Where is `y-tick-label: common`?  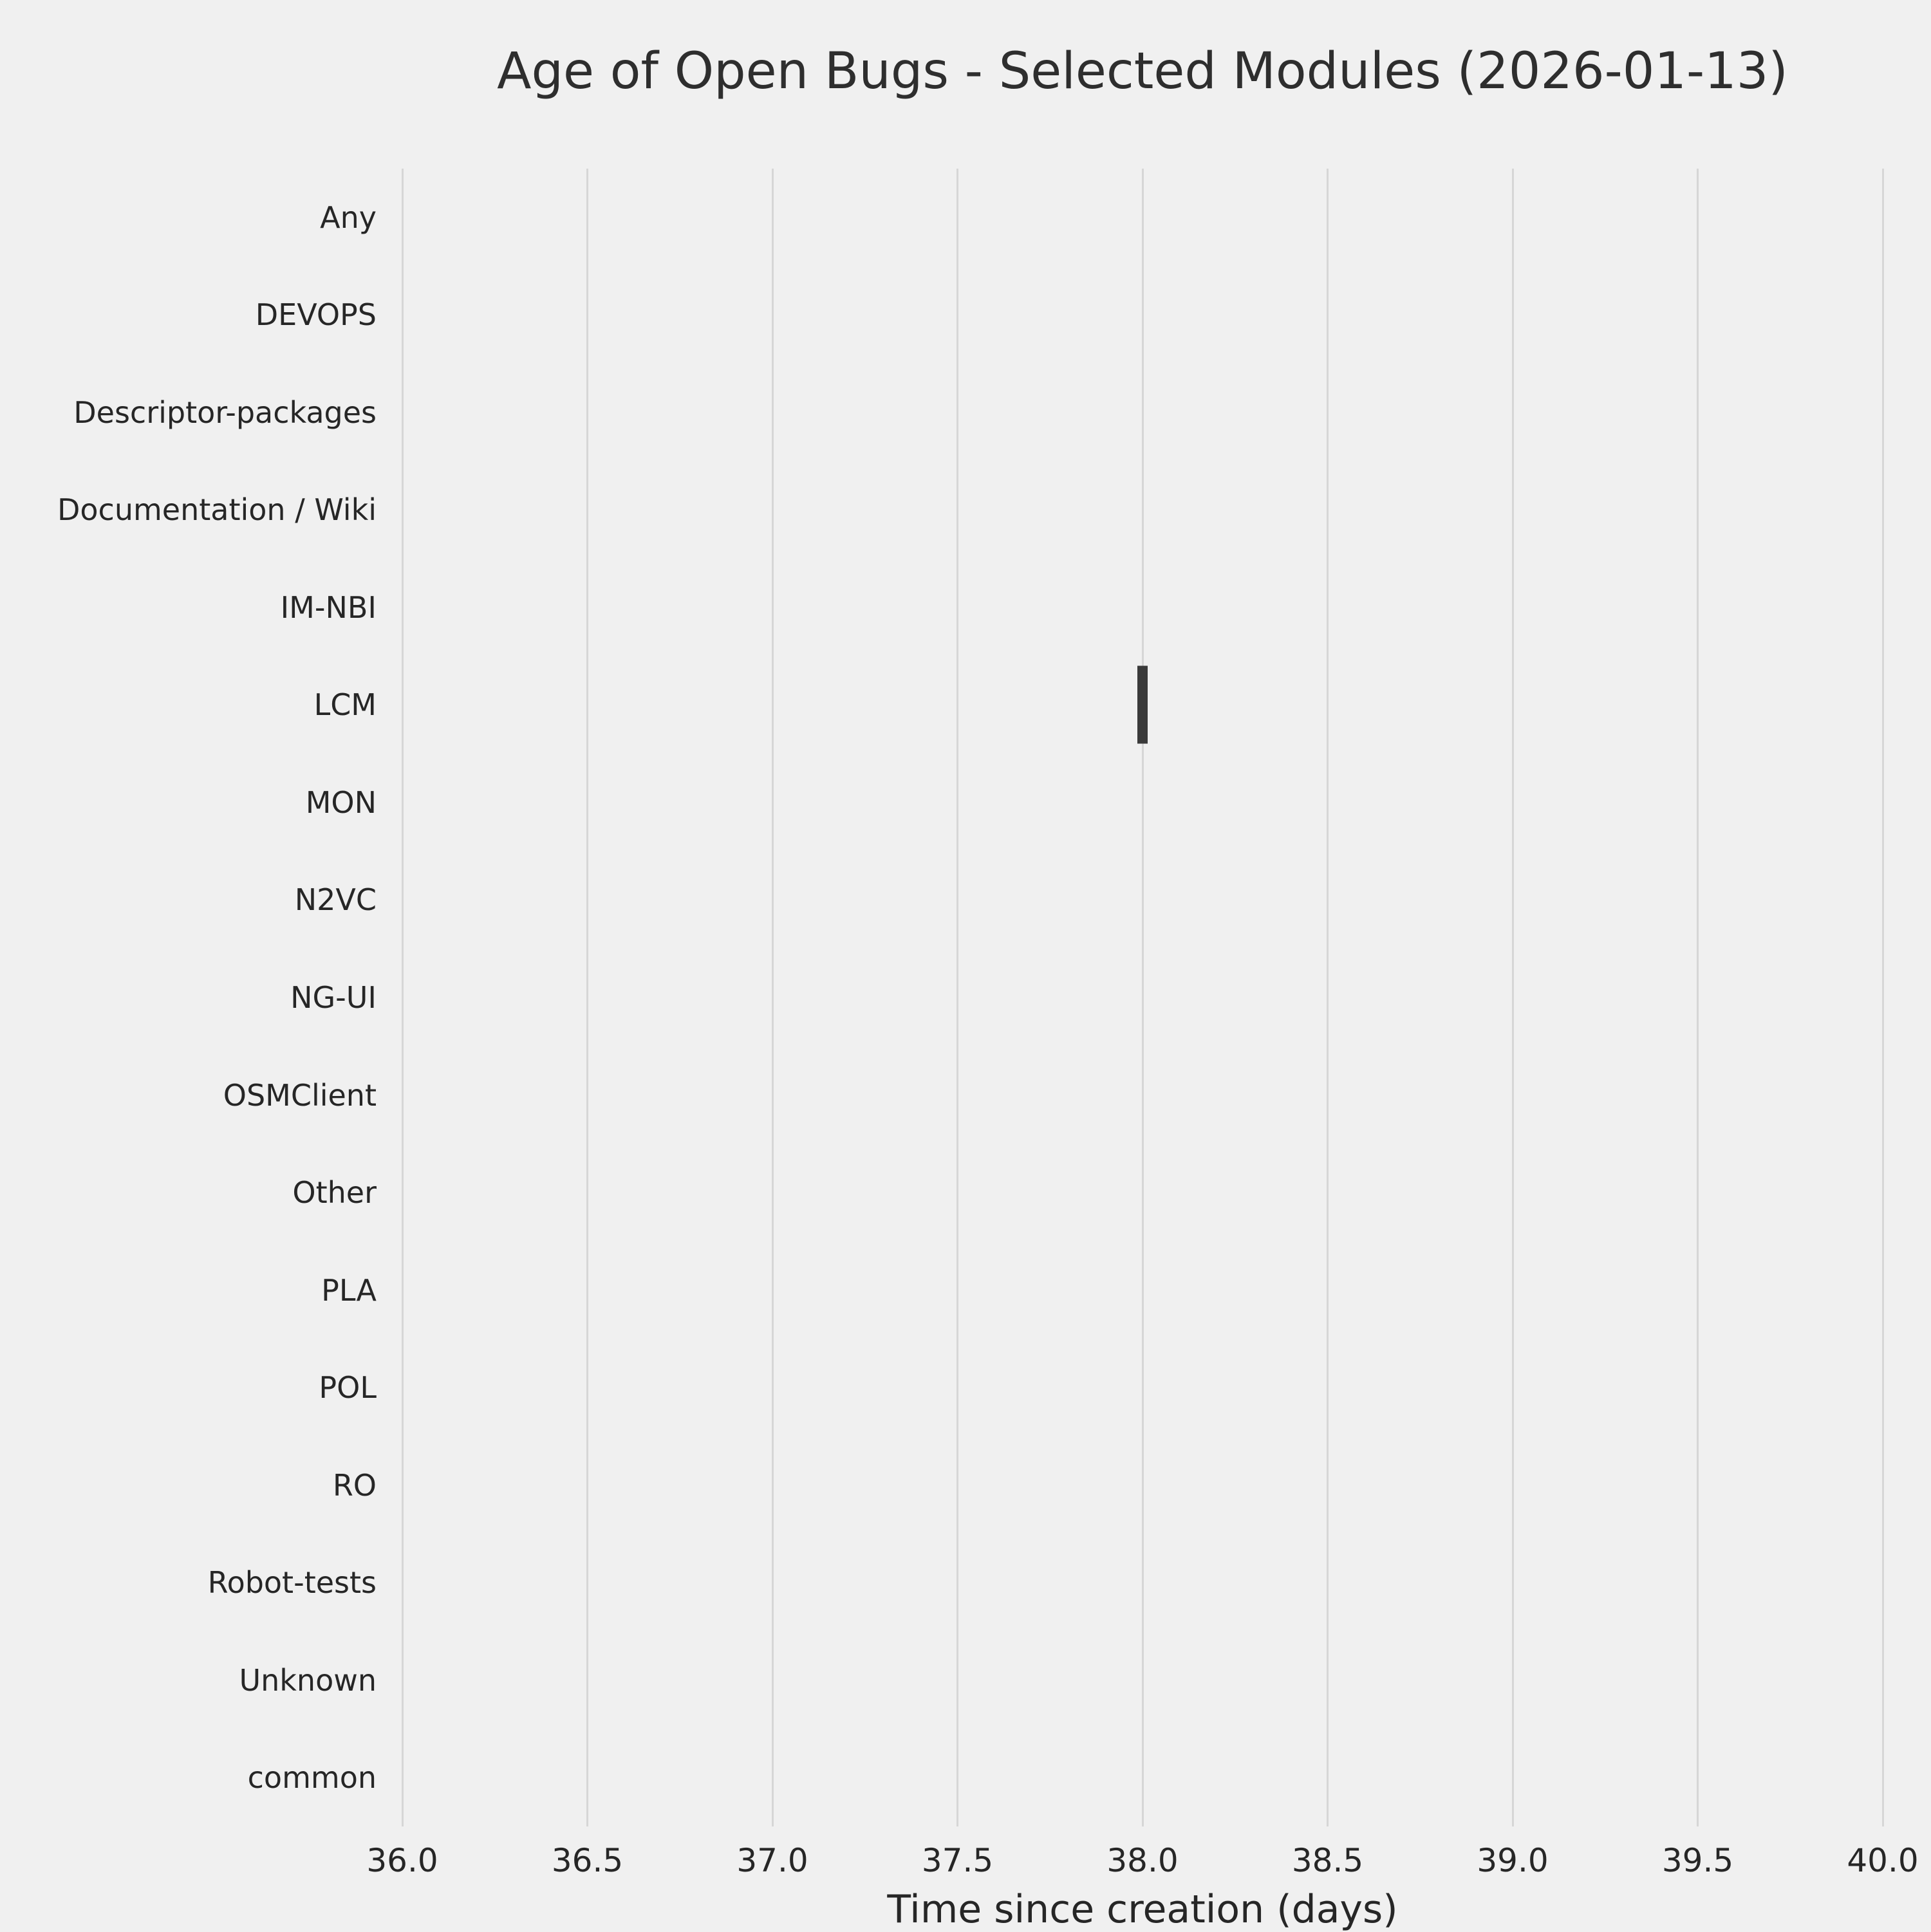 y-tick-label: common is located at coordinates (312, 1778).